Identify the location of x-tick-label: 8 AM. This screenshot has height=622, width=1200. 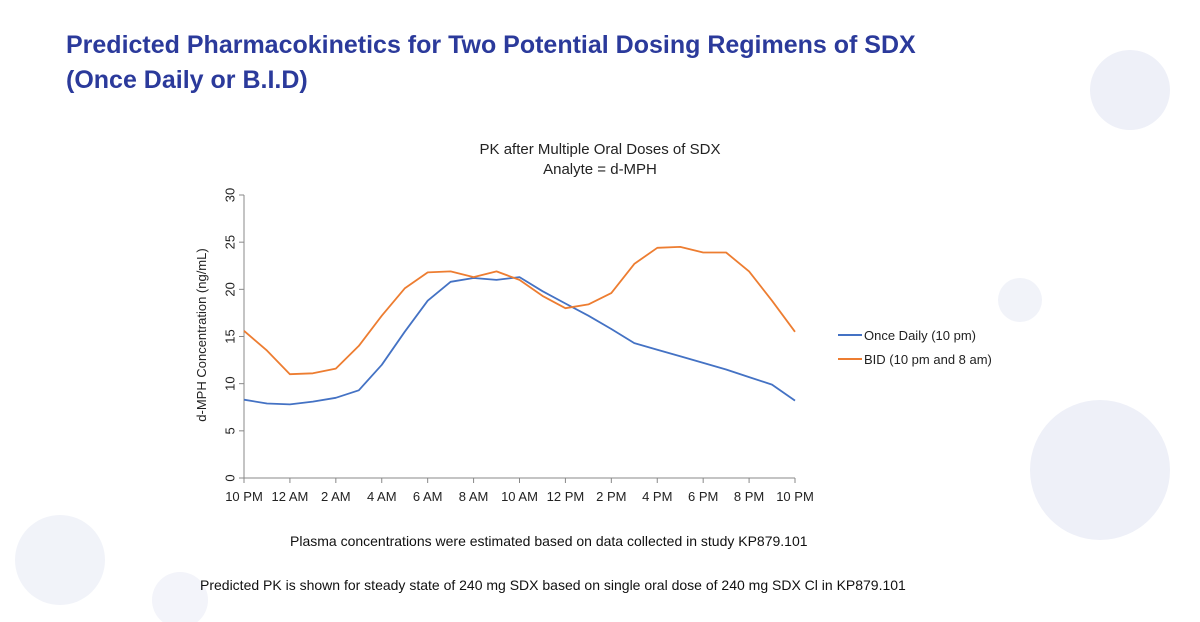
(474, 496).